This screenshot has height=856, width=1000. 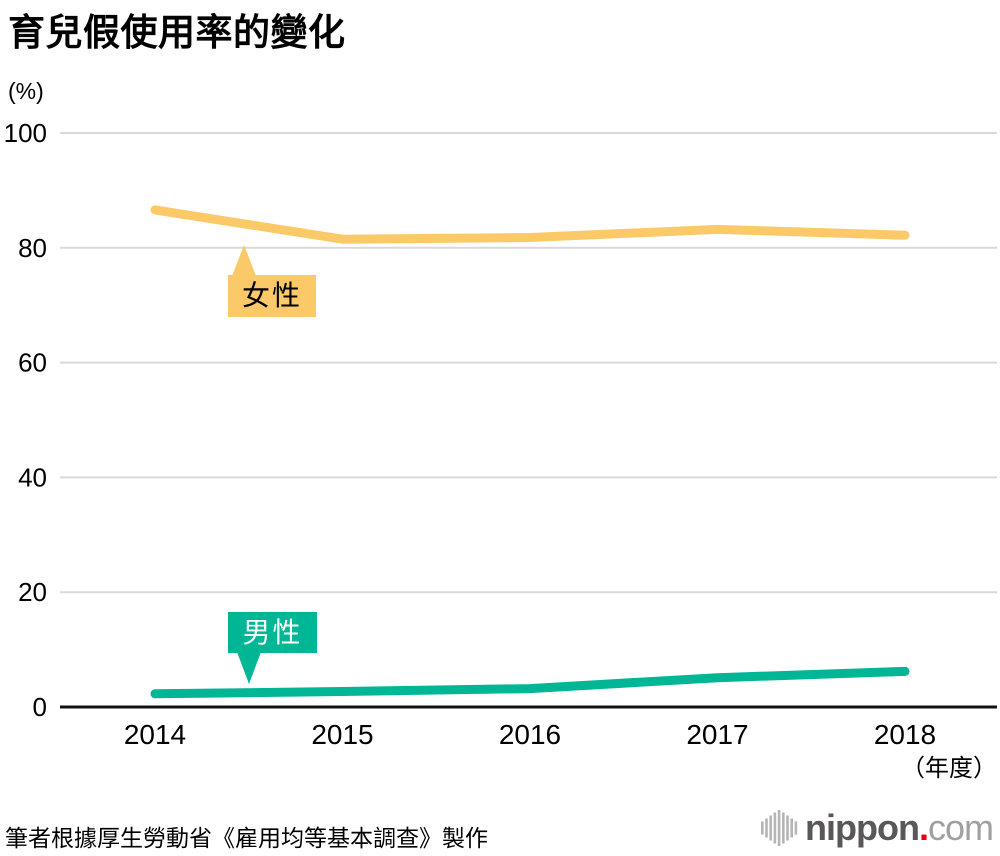 What do you see at coordinates (272, 632) in the screenshot?
I see `male-label-text: 男性` at bounding box center [272, 632].